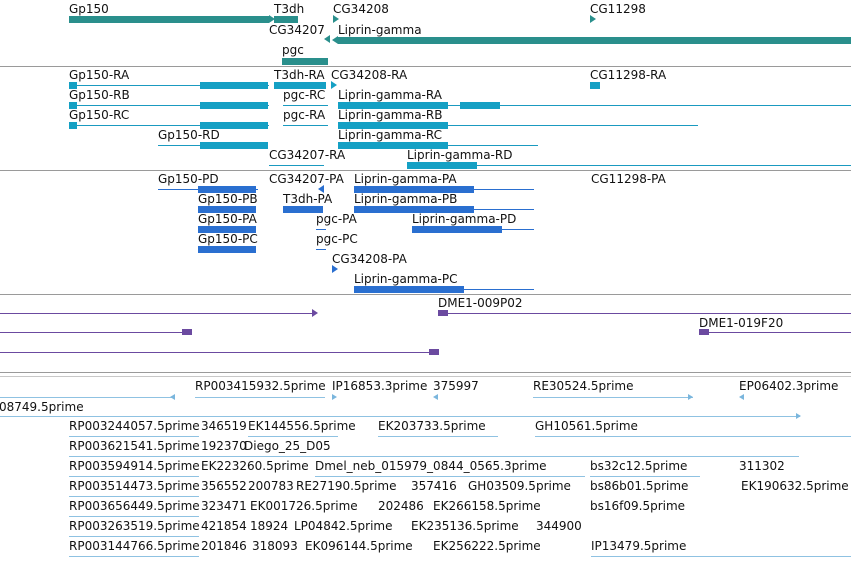  Describe the element at coordinates (228, 199) in the screenshot. I see `protein-label: Gp150-PB` at that location.